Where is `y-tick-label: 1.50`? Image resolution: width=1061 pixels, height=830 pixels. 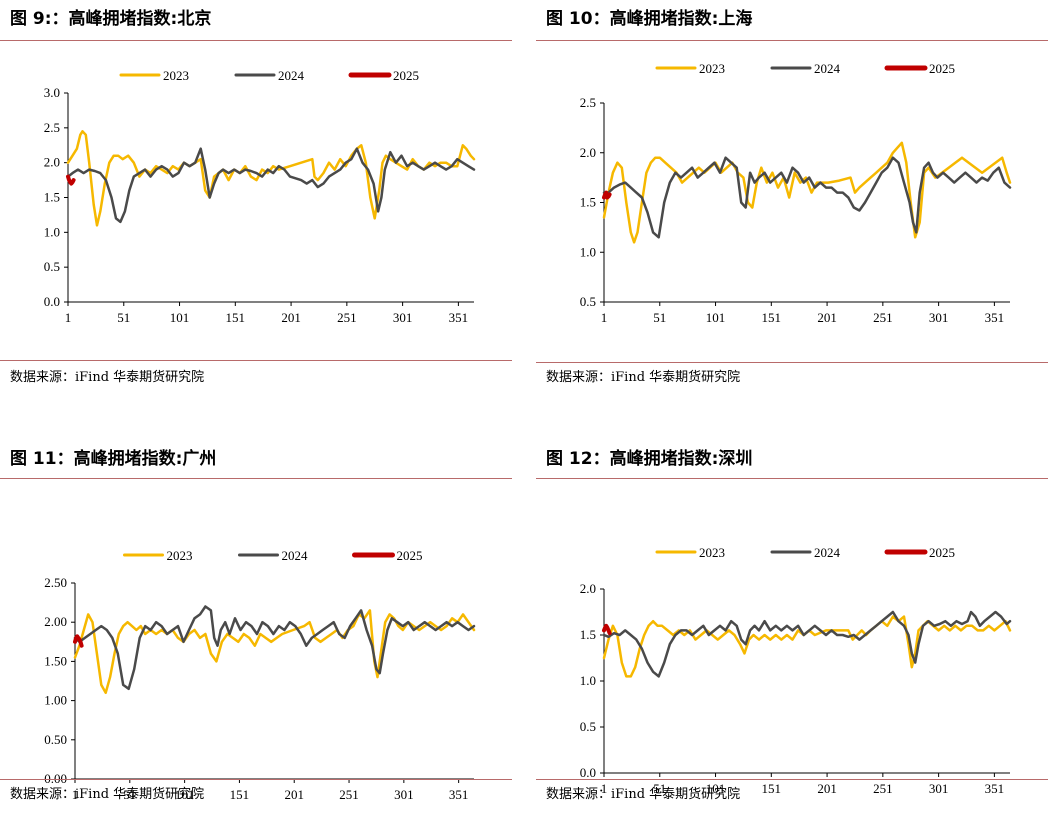 y-tick-label: 1.50 is located at coordinates (55, 660).